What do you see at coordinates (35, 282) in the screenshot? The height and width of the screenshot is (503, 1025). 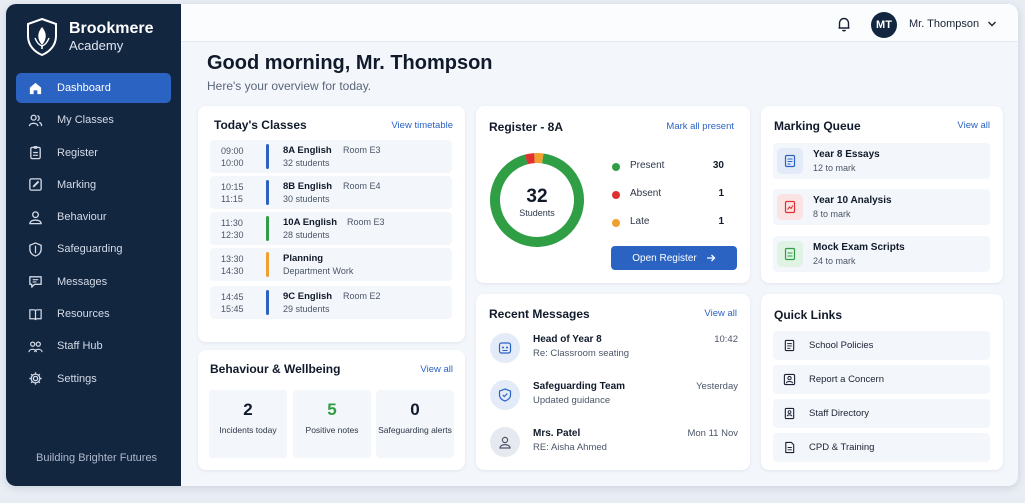 I see `message-icon` at bounding box center [35, 282].